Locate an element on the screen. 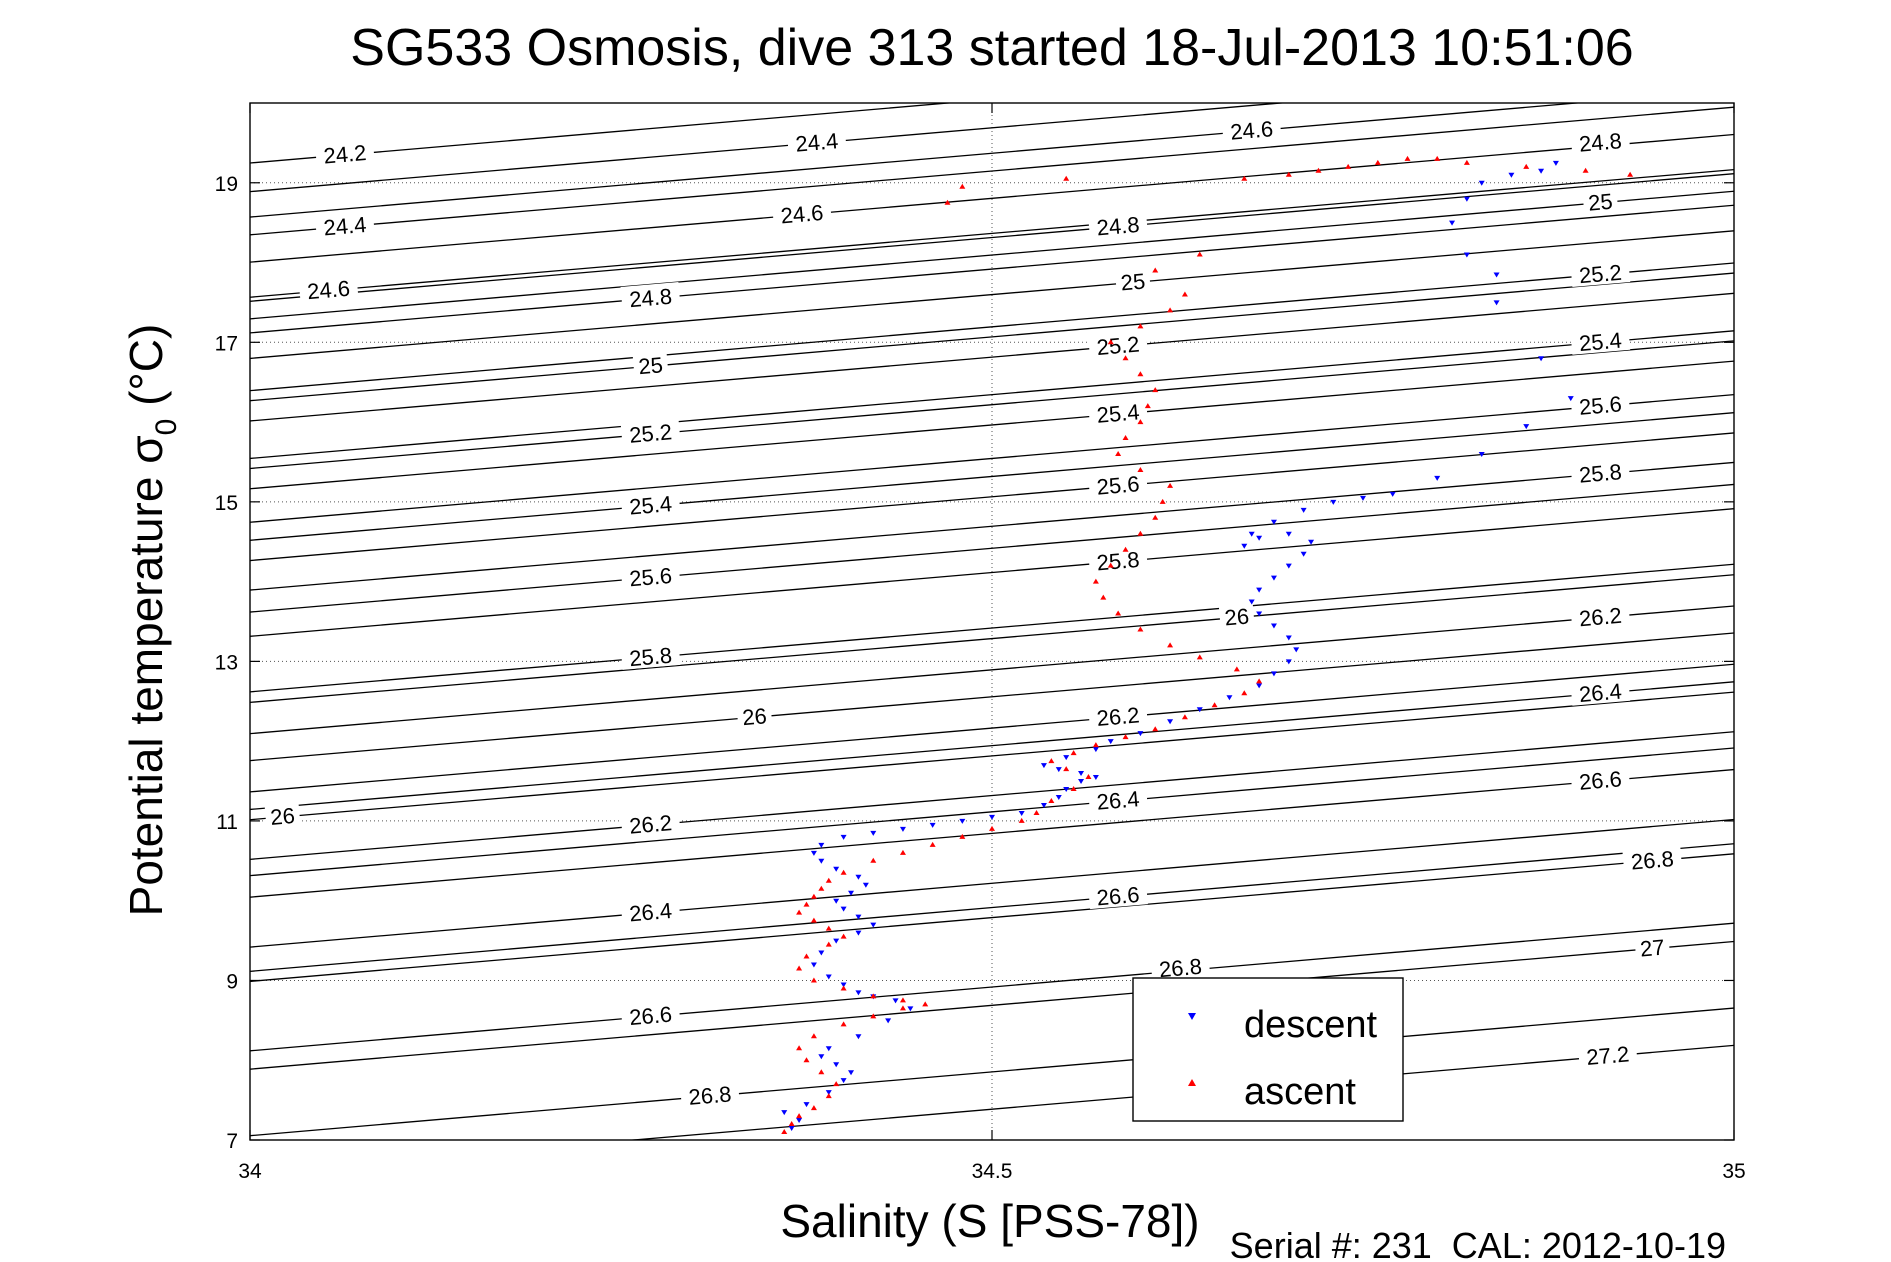 Image resolution: width=1891 pixels, height=1262 pixels. isopycnal-label-text: 25.8 is located at coordinates (650, 657).